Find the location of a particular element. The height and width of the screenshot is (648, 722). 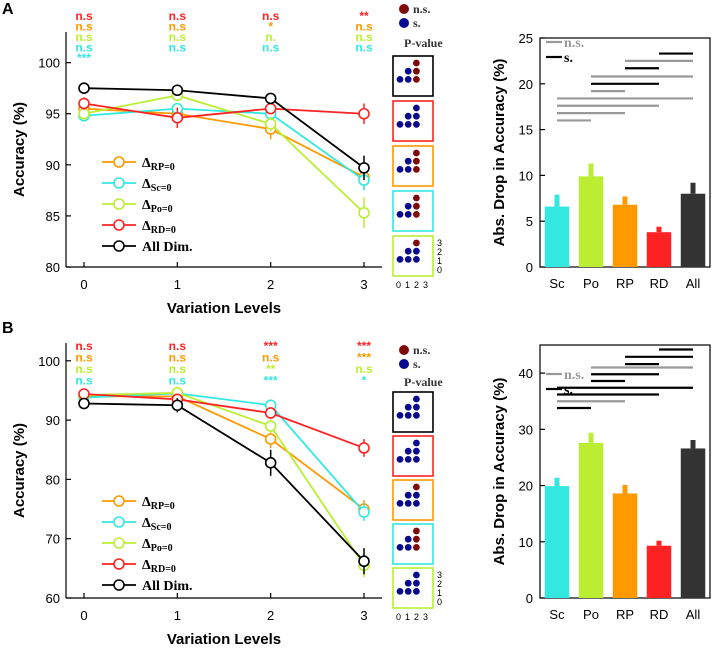

x-tick-label: 2 is located at coordinates (270, 615).